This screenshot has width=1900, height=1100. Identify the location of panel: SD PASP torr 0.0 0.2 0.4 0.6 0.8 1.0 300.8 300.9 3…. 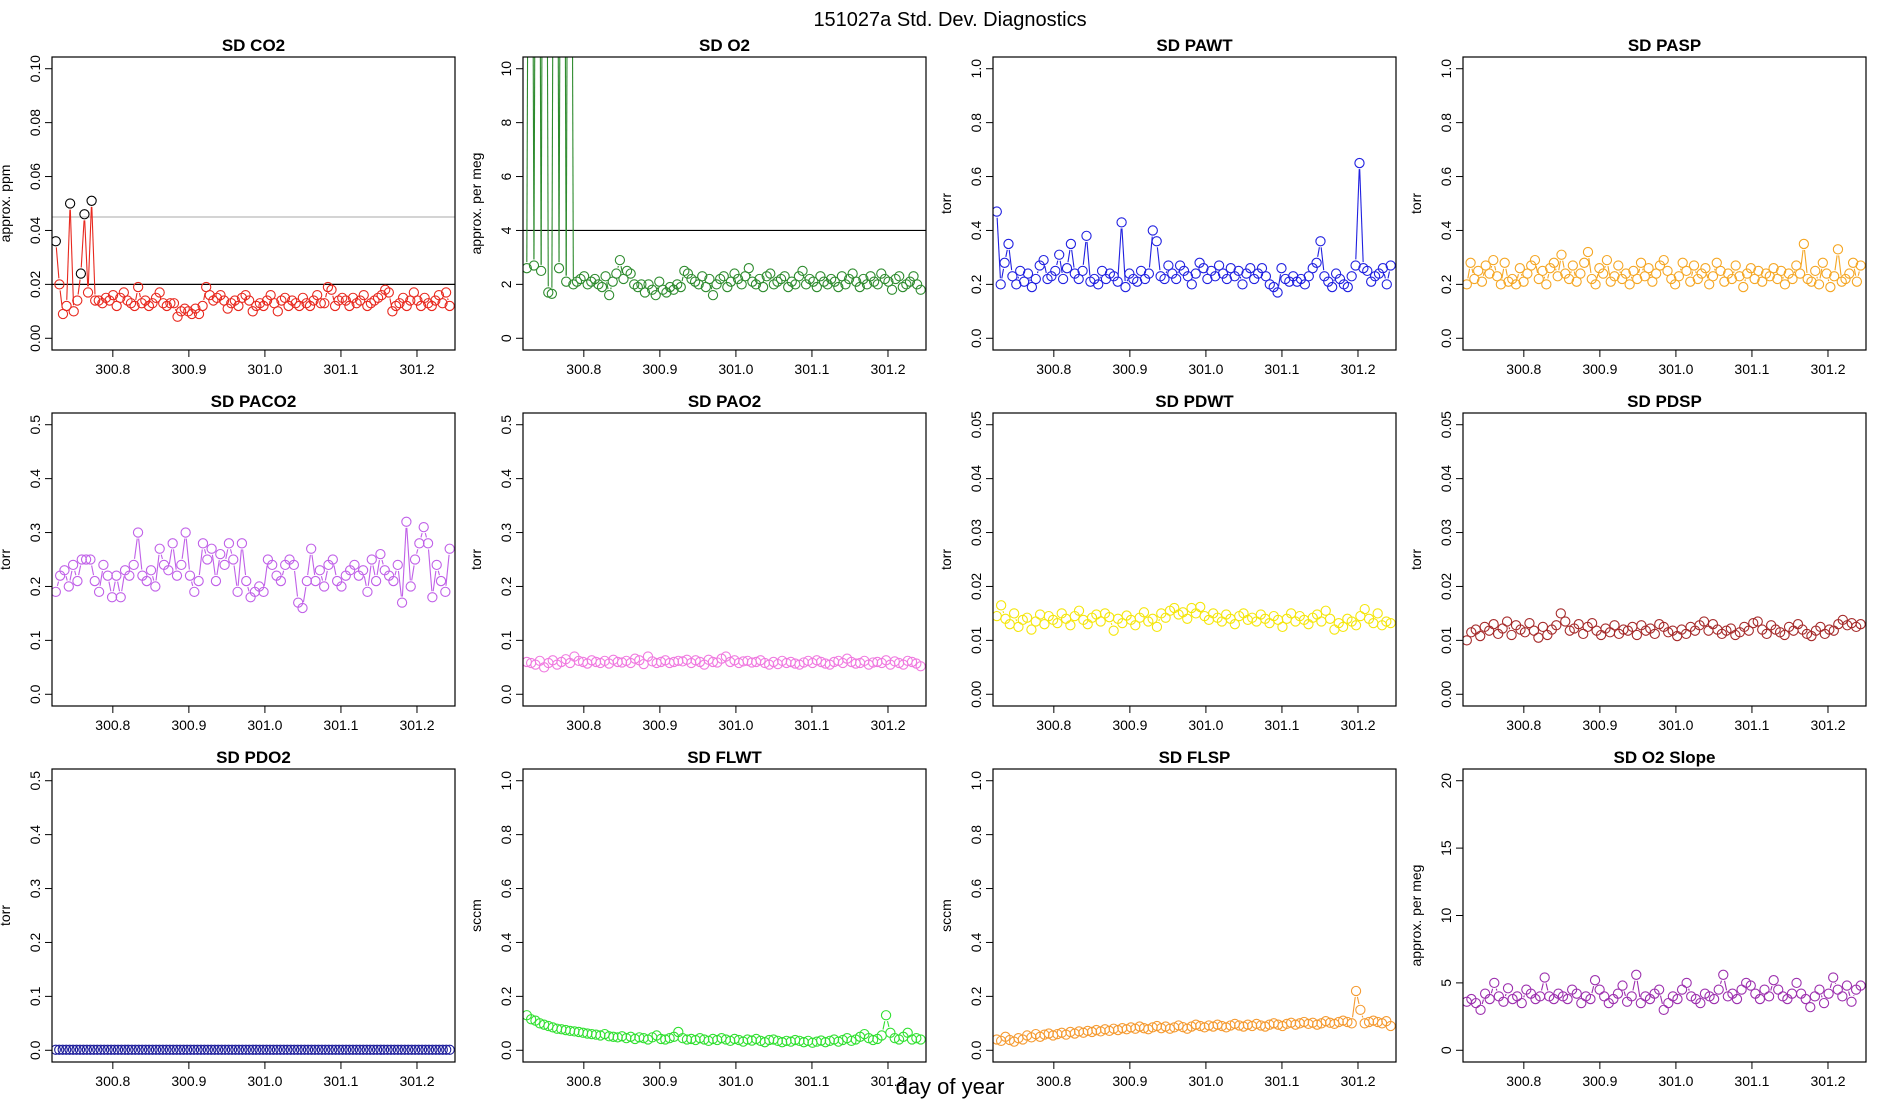
(1637, 206).